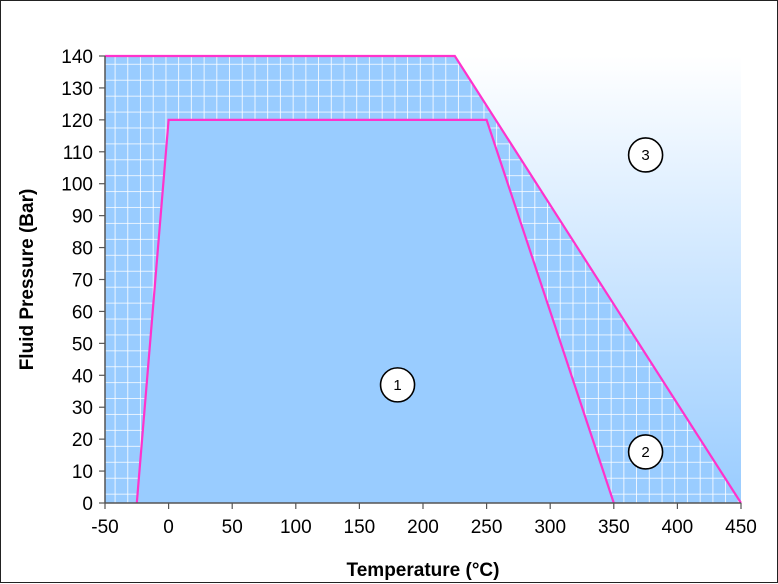 Image resolution: width=778 pixels, height=584 pixels. I want to click on x-tick-label: 150, so click(360, 527).